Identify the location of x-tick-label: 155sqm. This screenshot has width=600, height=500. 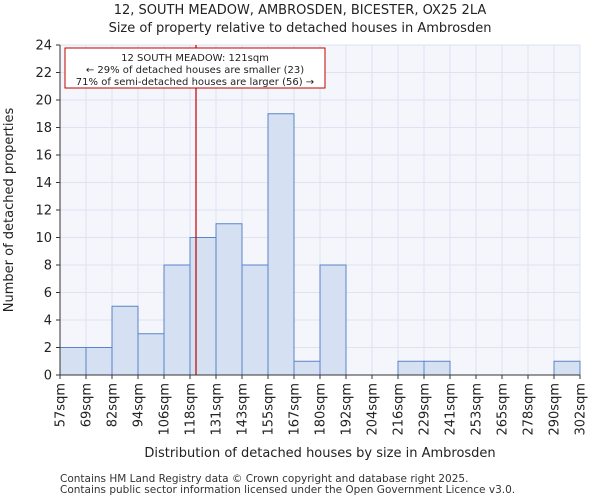
(269, 409).